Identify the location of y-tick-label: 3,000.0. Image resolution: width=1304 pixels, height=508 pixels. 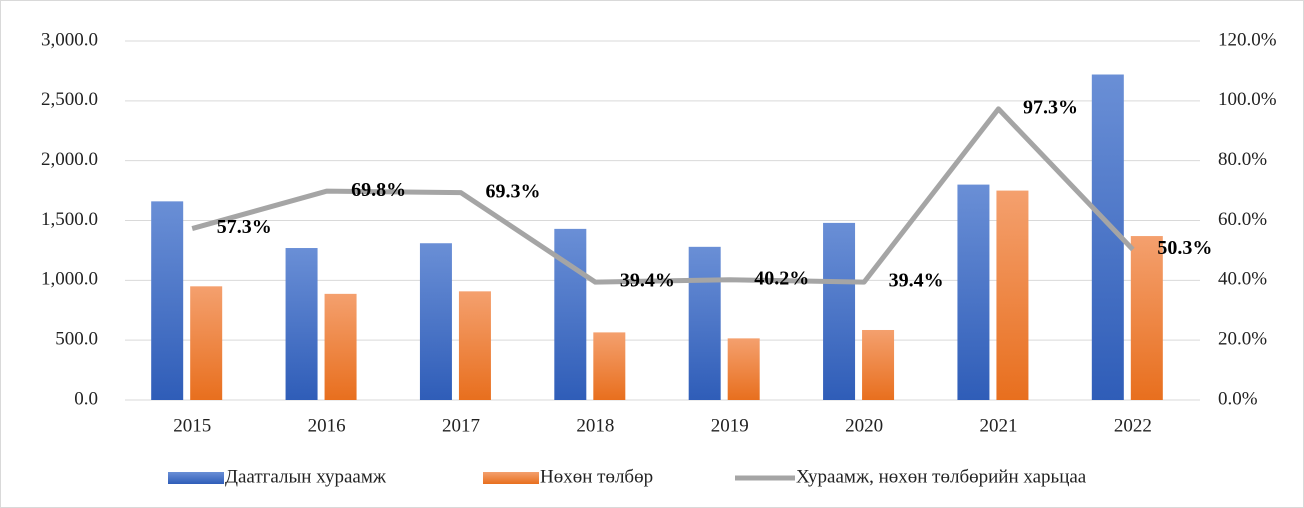
(69, 39).